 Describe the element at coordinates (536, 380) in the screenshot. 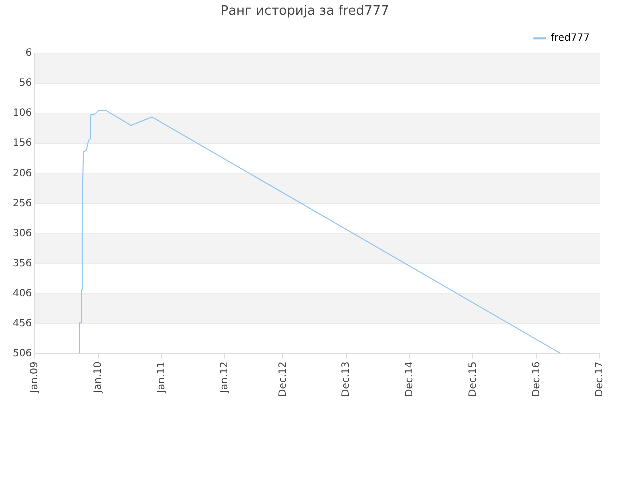

I see `x-tick-label: Dec.16` at that location.